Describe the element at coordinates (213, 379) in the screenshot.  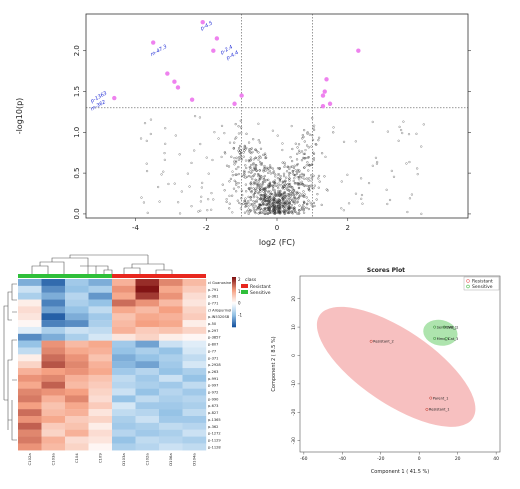
I see `row-label: p-991` at that location.